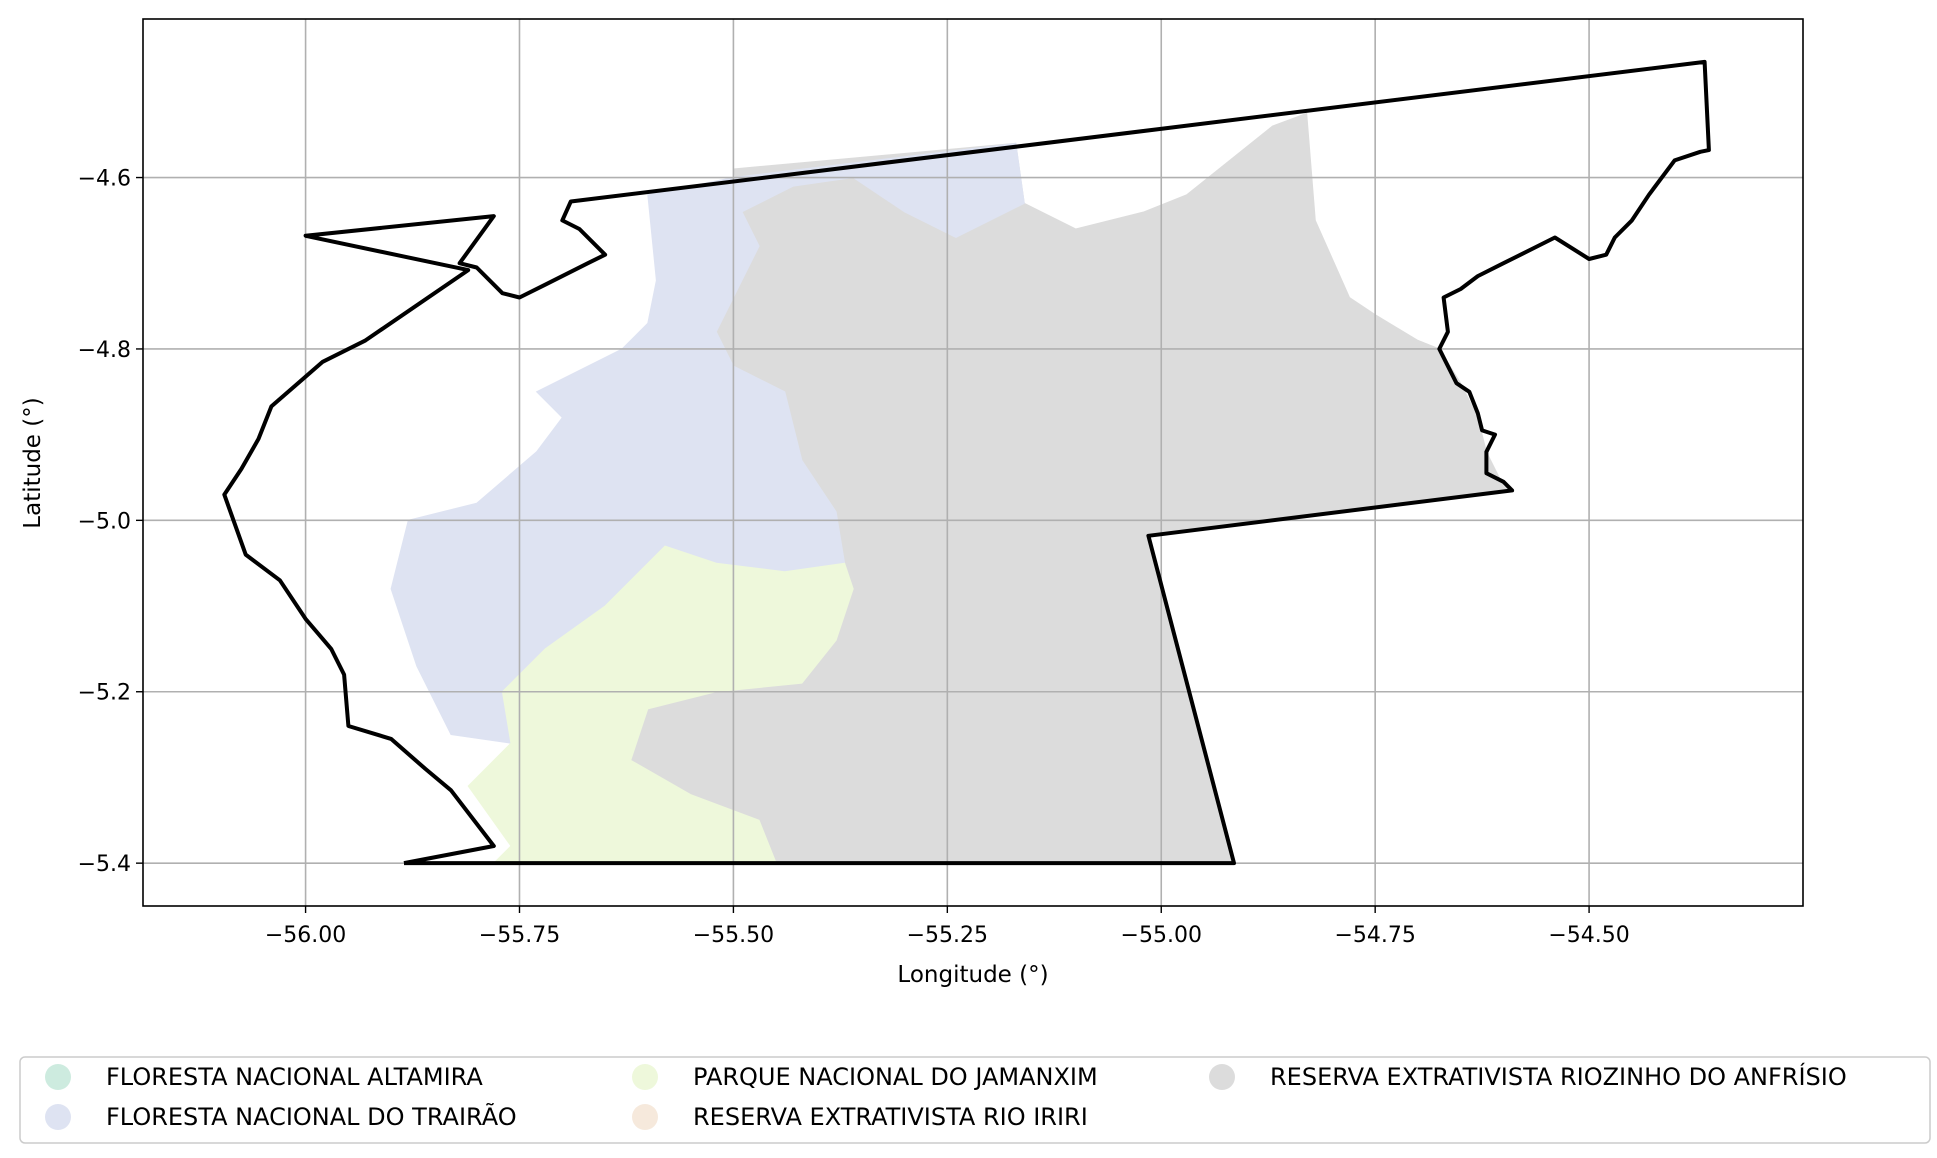  Describe the element at coordinates (895, 1077) in the screenshot. I see `legend-label-3: PARQUE NACIONAL DO JAMANXIM` at that location.